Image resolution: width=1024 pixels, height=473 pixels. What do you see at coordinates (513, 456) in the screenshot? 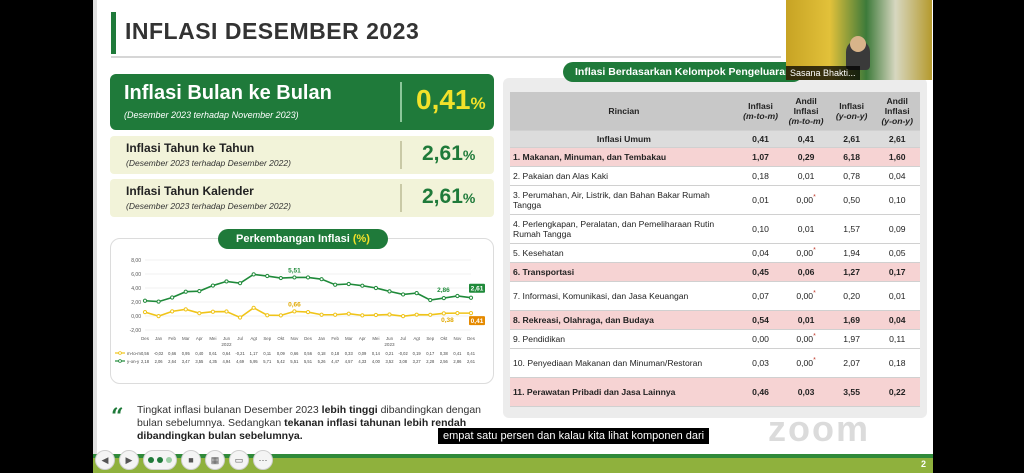
I see `footer-stripe-dark` at bounding box center [513, 456].